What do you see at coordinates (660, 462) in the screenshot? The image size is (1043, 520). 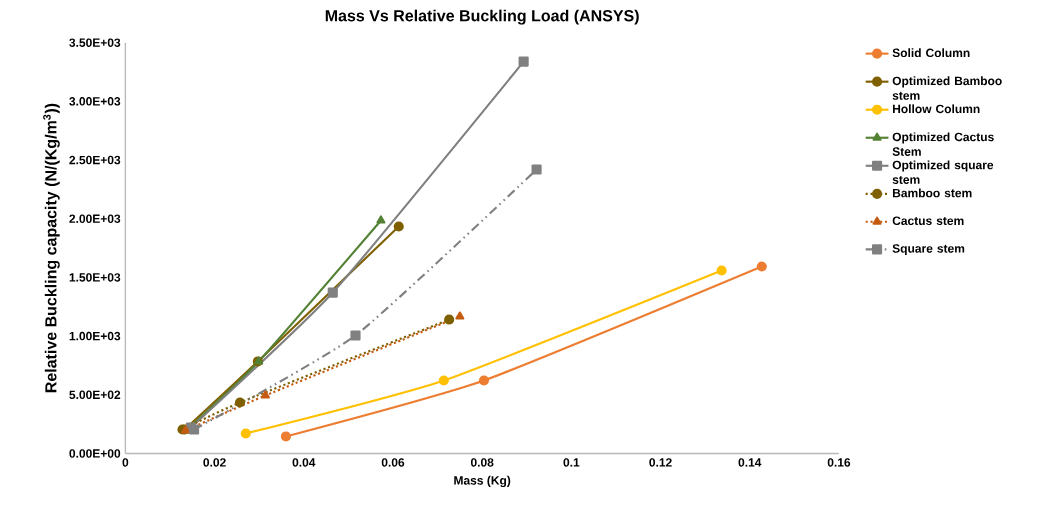 I see `x-tick-label: 0.12` at bounding box center [660, 462].